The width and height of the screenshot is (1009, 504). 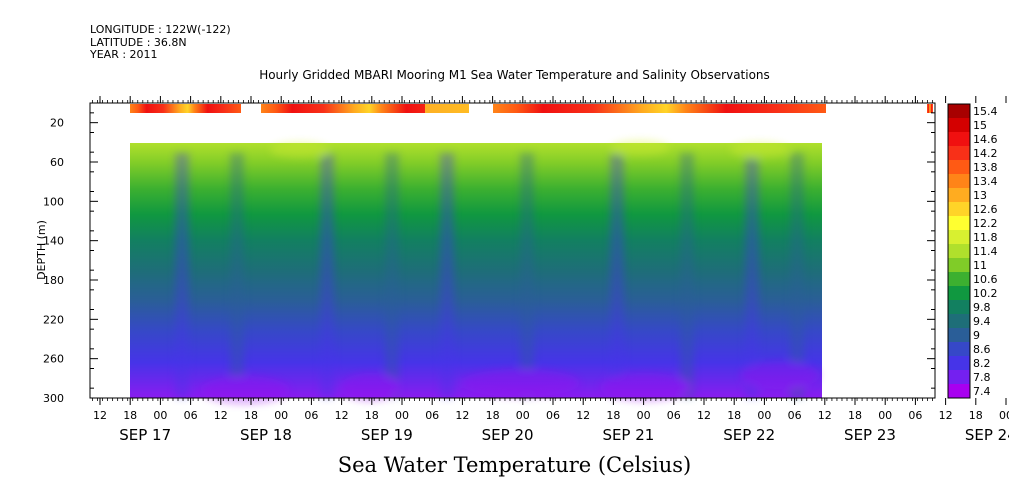 What do you see at coordinates (514, 465) in the screenshot?
I see `variable-title: Sea Water Temperature (Celsius)` at bounding box center [514, 465].